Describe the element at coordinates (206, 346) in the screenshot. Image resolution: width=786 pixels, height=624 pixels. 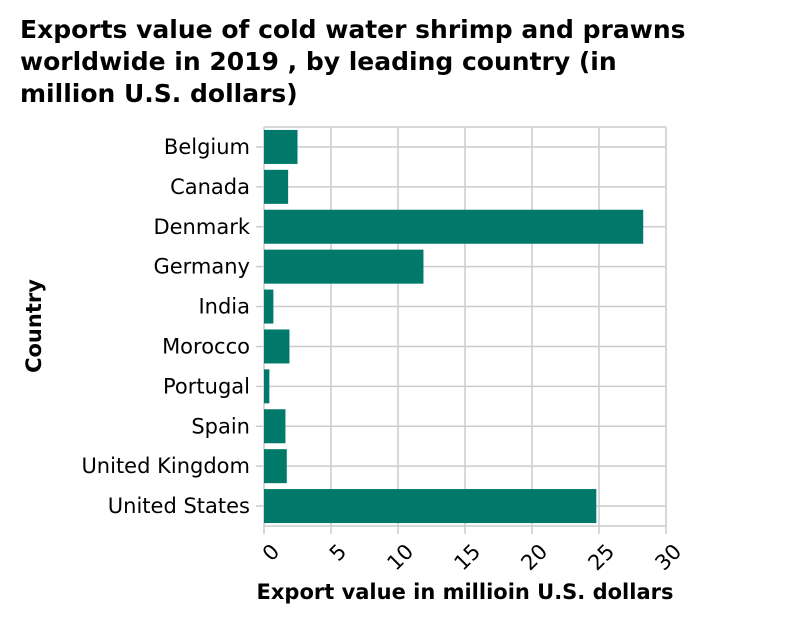
I see `y-tick-label: Morocco` at that location.